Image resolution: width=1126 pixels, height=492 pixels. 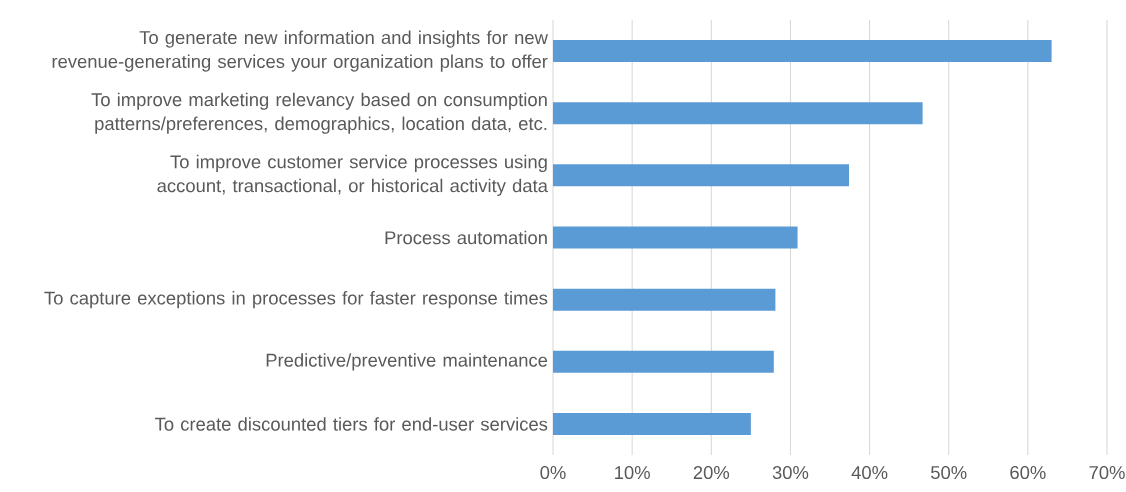 I want to click on y-tick-label: To improve customer service processes using account, transactional, or historical activity data, so click(x=352, y=175).